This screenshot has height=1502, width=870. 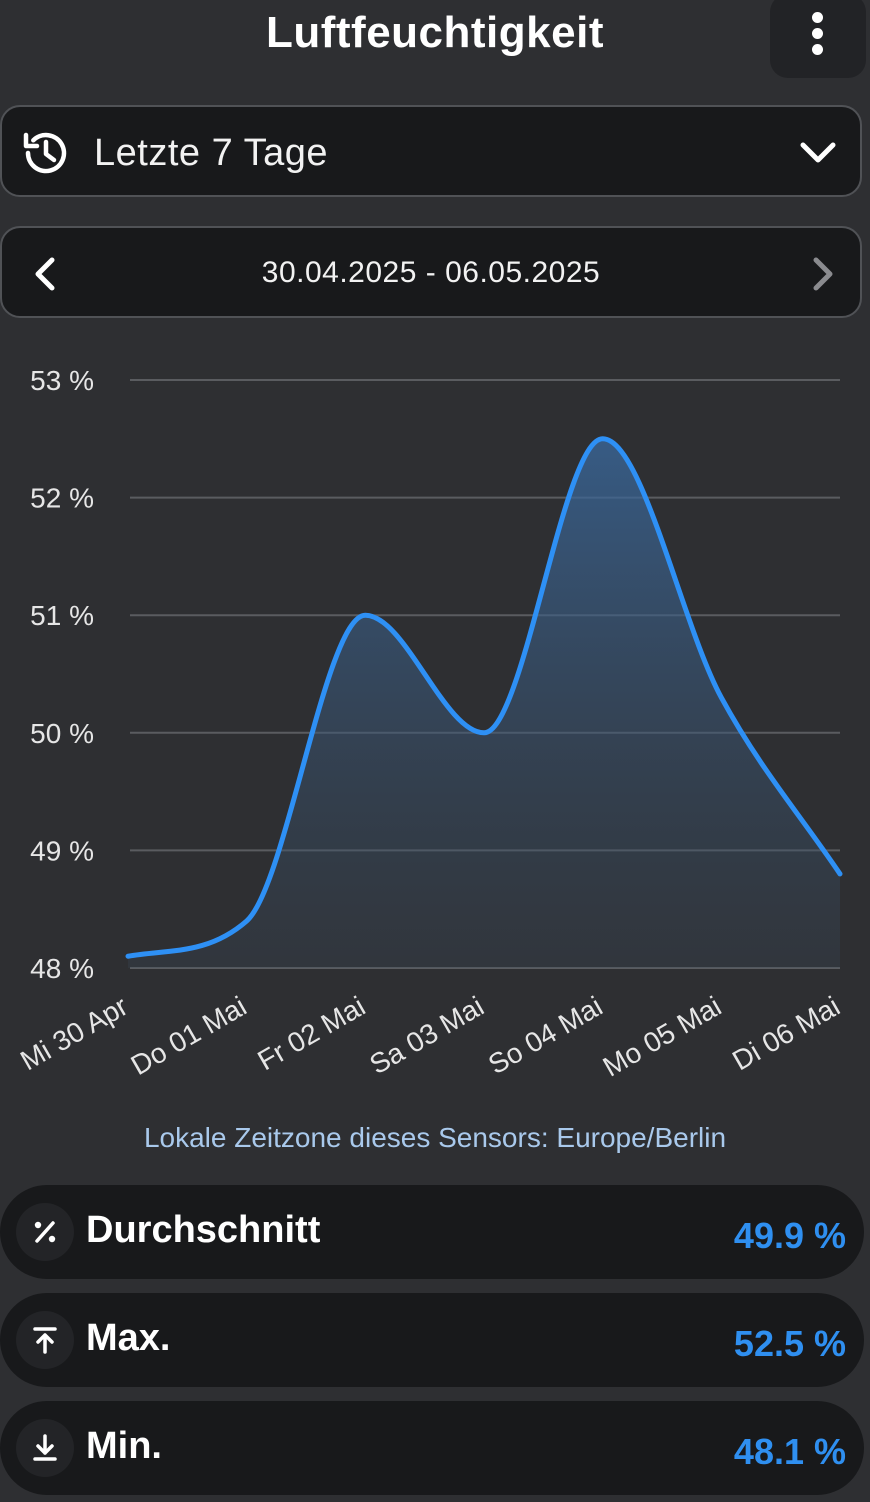 I want to click on x-tick-label: Mi 30 Apr, so click(x=74, y=1033).